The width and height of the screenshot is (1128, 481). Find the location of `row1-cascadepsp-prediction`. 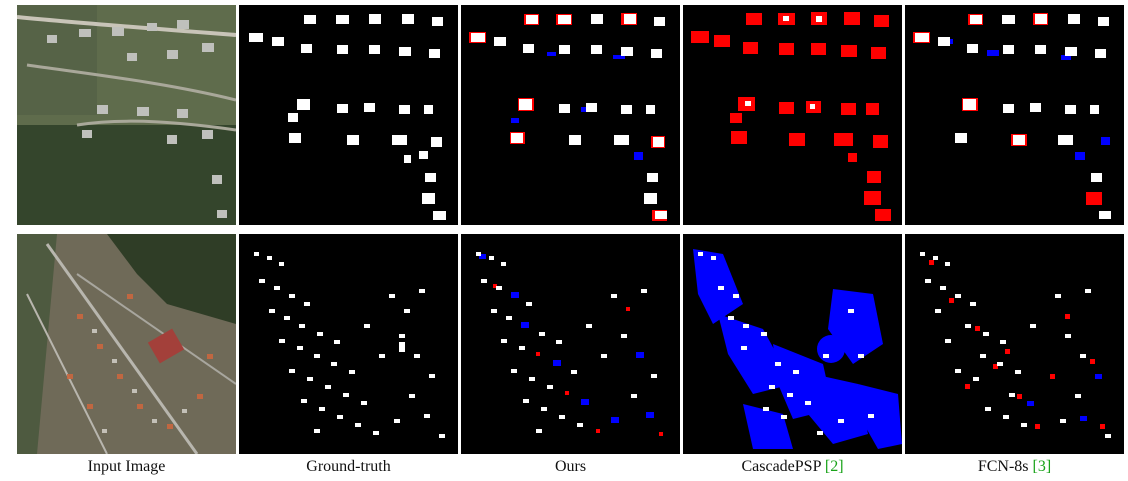

row1-cascadepsp-prediction is located at coordinates (792, 115).